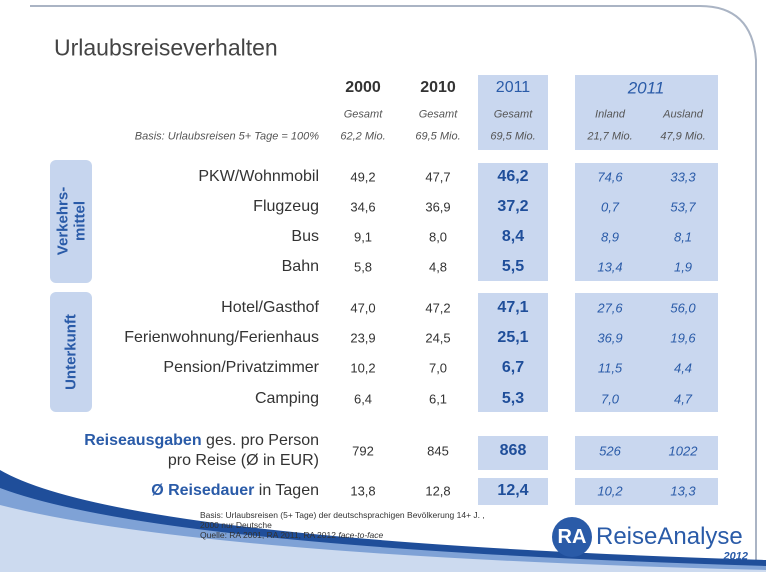 The height and width of the screenshot is (572, 766). I want to click on row-label: Flugzeug, so click(286, 206).